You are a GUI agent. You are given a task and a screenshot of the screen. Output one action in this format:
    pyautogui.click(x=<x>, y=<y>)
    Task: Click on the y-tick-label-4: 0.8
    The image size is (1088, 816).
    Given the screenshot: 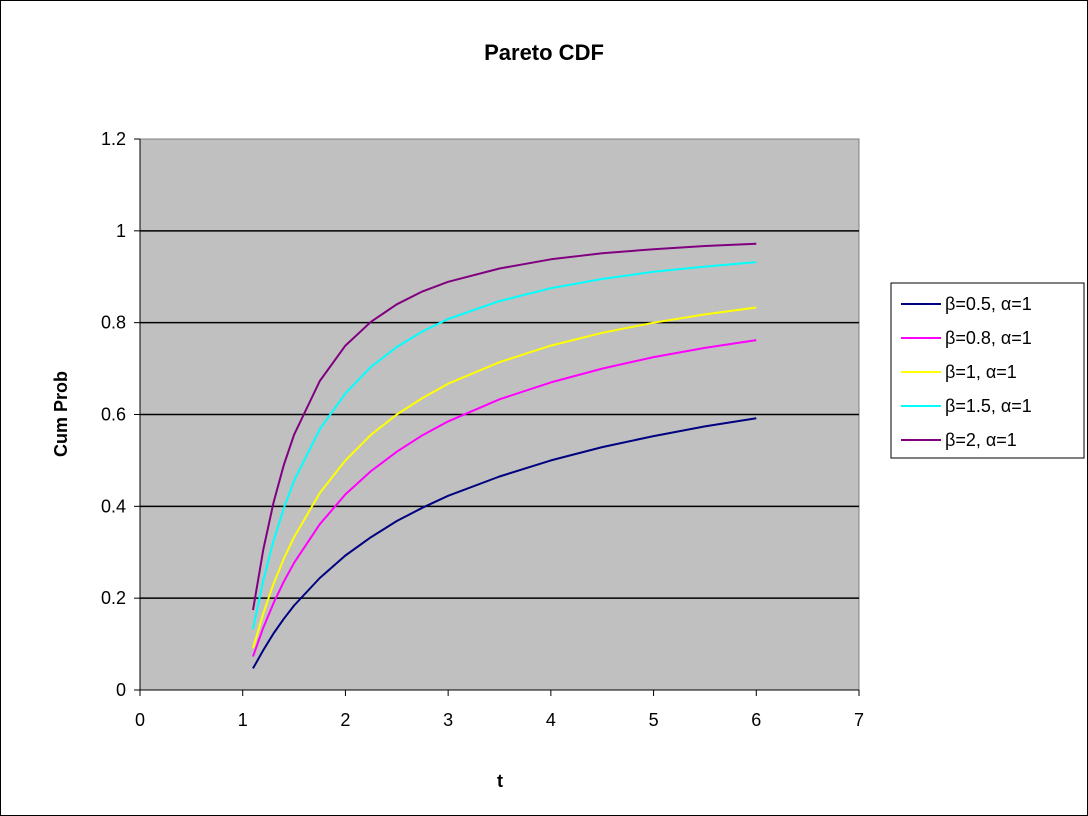 What is the action you would take?
    pyautogui.click(x=113, y=323)
    